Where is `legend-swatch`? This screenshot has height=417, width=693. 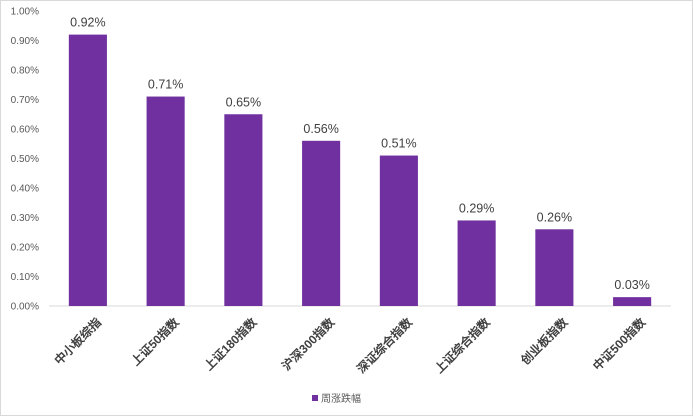
legend-swatch is located at coordinates (315, 398).